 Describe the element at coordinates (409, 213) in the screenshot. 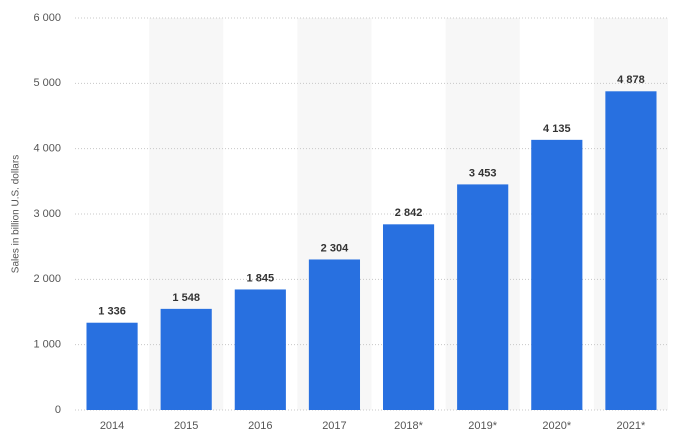

I see `value-label: 2 842` at that location.